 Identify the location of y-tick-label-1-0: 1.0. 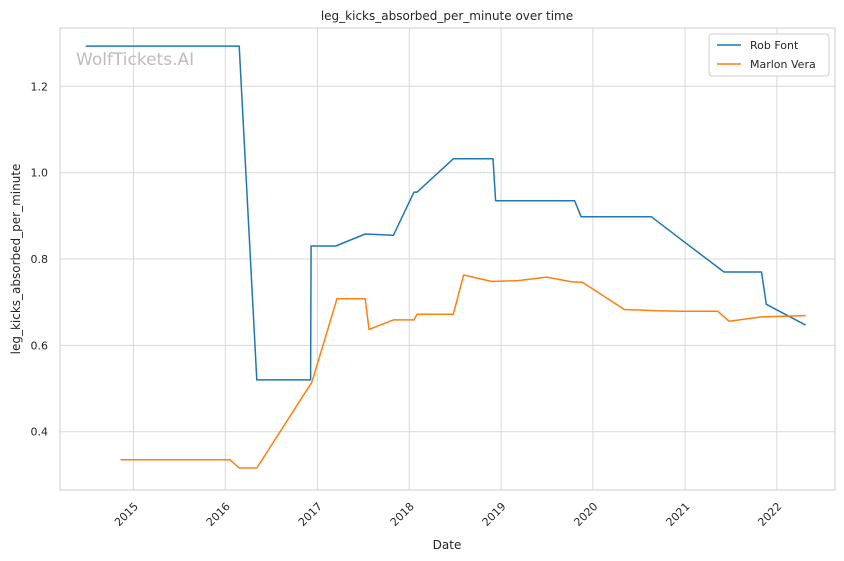
(40, 173).